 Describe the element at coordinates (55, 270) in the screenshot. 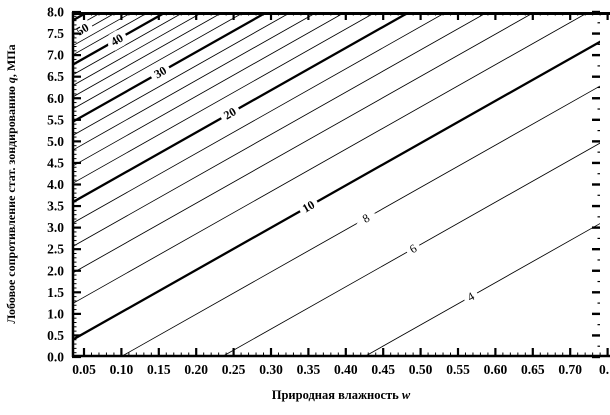

I see `y-tick-label: 2.0` at that location.